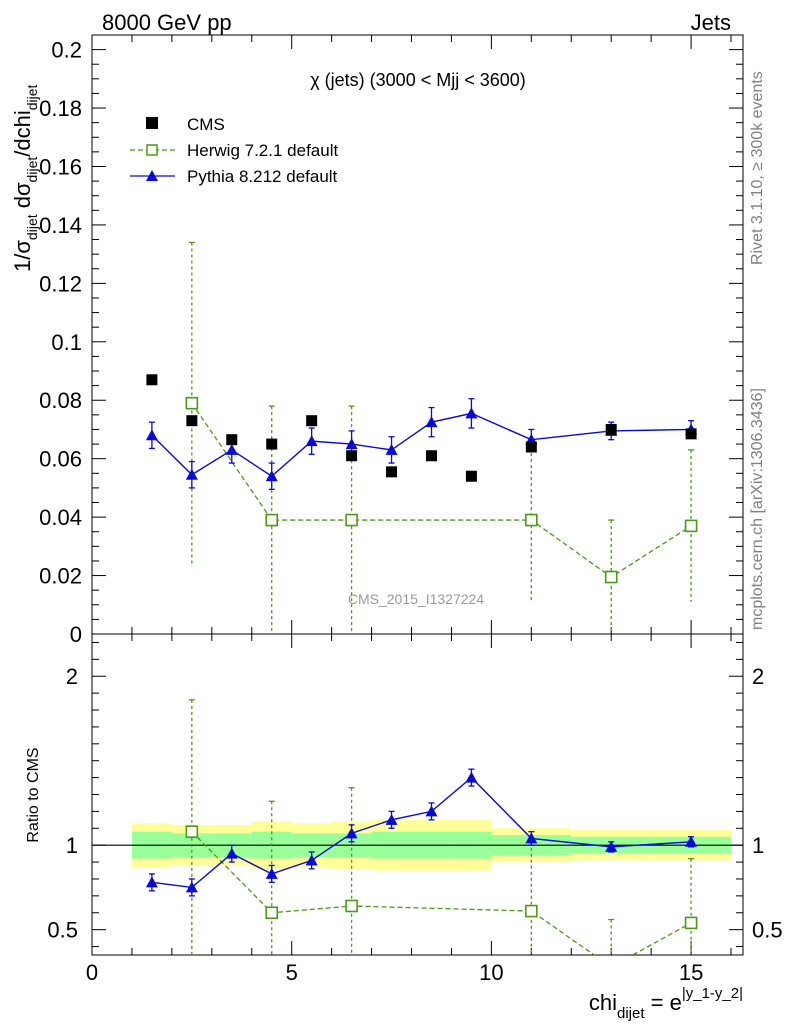  I want to click on y-tick-label: 0, so click(76, 634).